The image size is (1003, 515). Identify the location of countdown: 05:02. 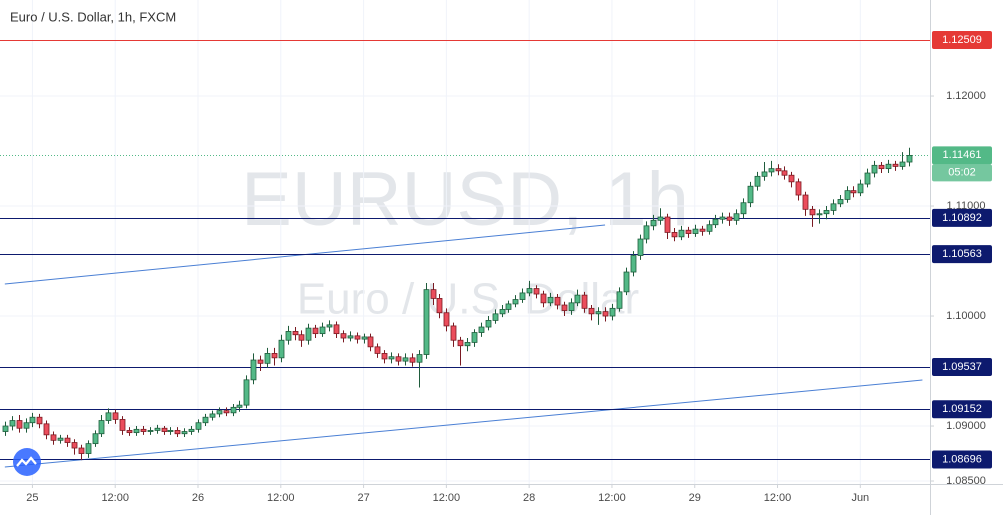
(962, 173).